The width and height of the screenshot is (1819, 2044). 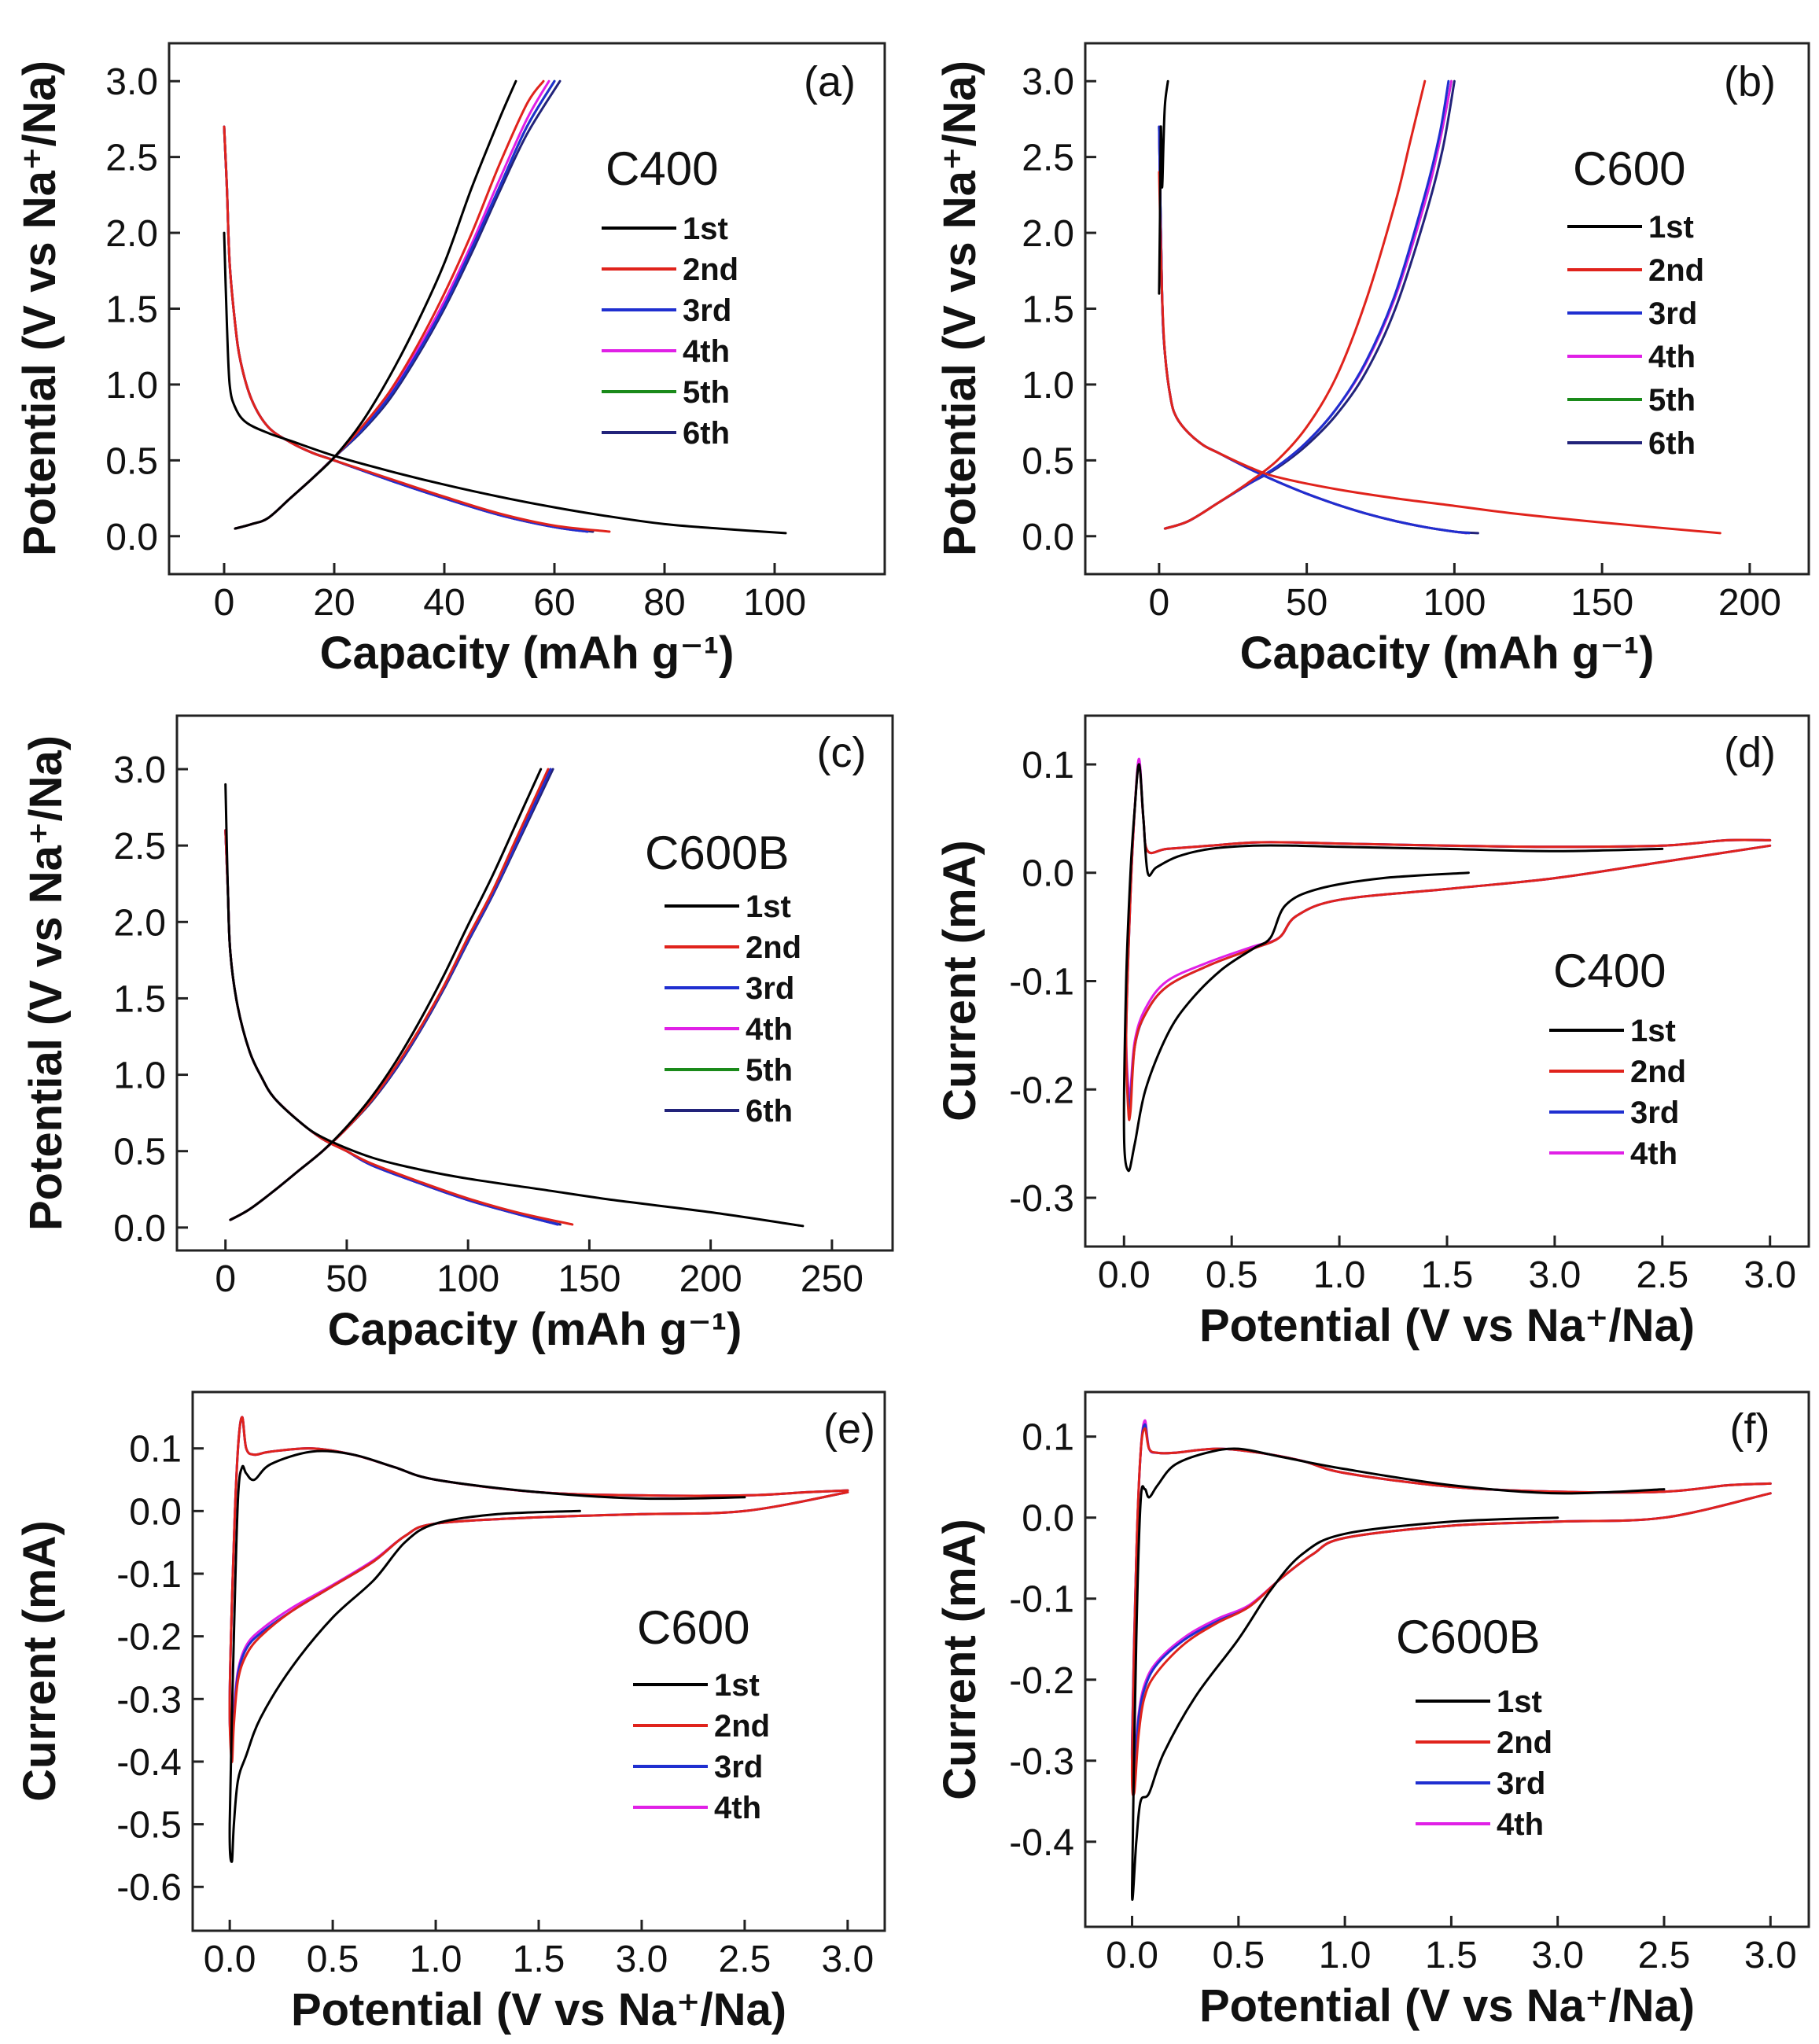 I want to click on series-group-a, so click(x=505, y=307).